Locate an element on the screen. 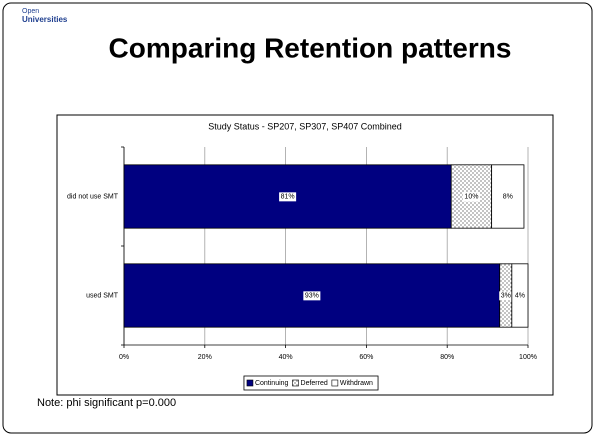 This screenshot has height=437, width=596. x-tick-label: 20% is located at coordinates (205, 357).